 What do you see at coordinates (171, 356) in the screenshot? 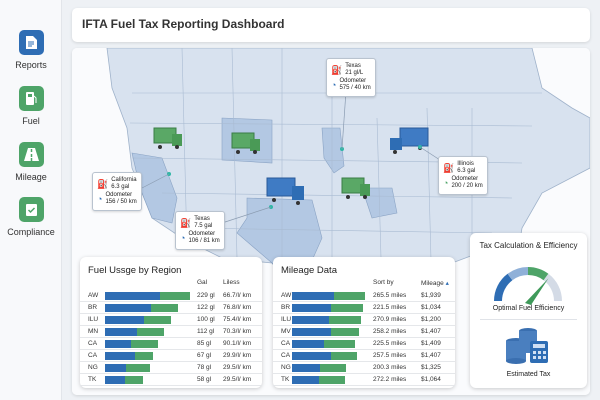
I see `table-row: CA 67 gl 29.9/l/ km` at bounding box center [171, 356].